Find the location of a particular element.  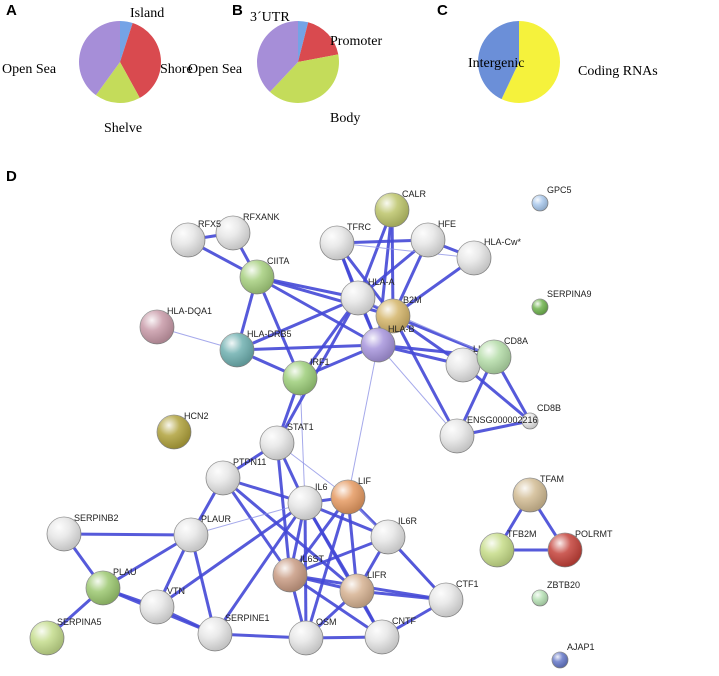

node: OSM is located at coordinates (312, 636).